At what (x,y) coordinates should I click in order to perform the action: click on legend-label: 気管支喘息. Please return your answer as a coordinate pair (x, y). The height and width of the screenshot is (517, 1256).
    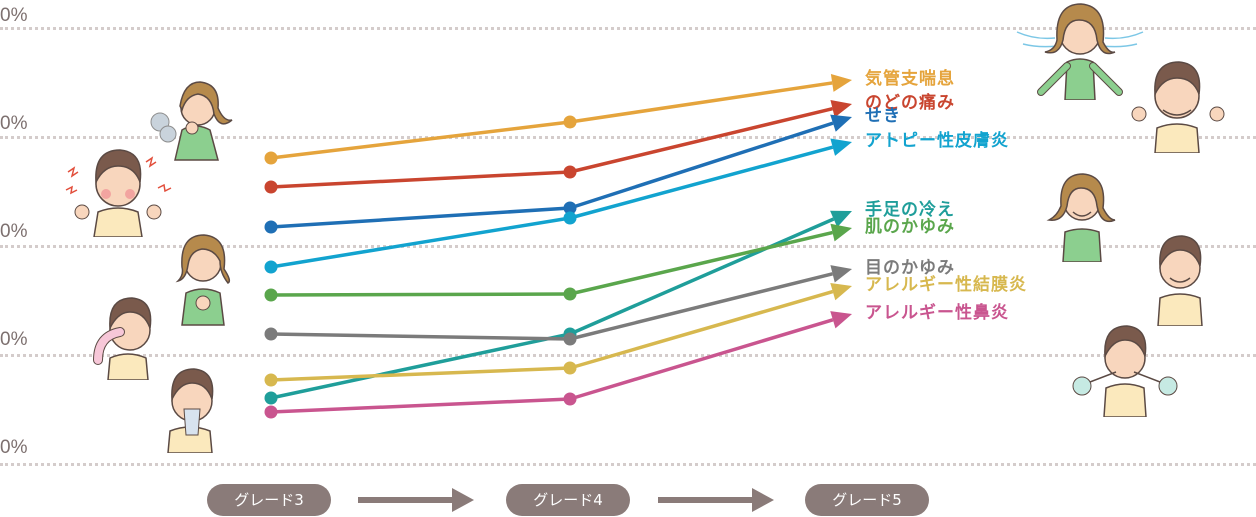
    Looking at the image, I should click on (910, 79).